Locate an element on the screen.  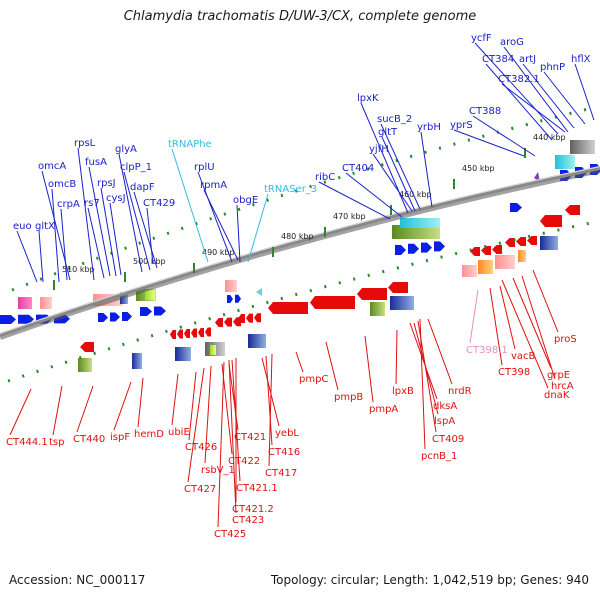
gene-label: cysJ is located at coordinates (116, 198).